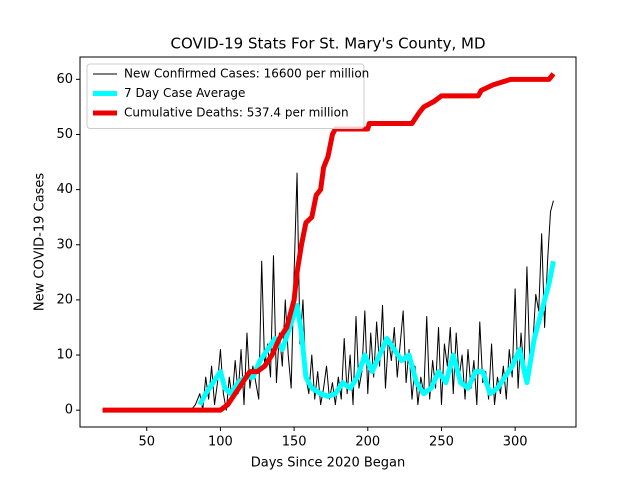 This screenshot has height=480, width=640. Describe the element at coordinates (64, 79) in the screenshot. I see `y-tick-label: 60` at that location.